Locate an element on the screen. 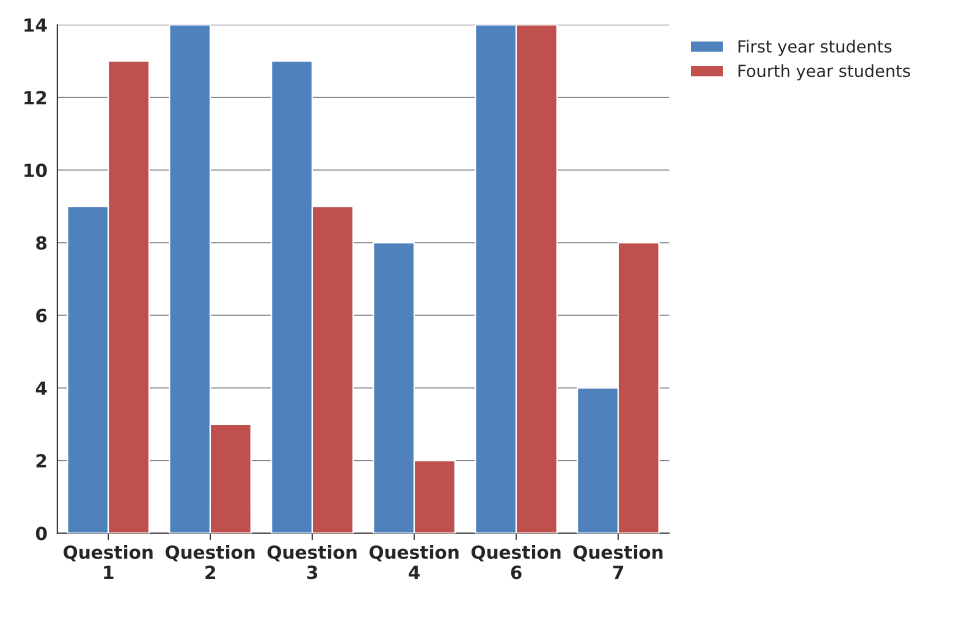  legend-label: Fourth year students is located at coordinates (824, 72).